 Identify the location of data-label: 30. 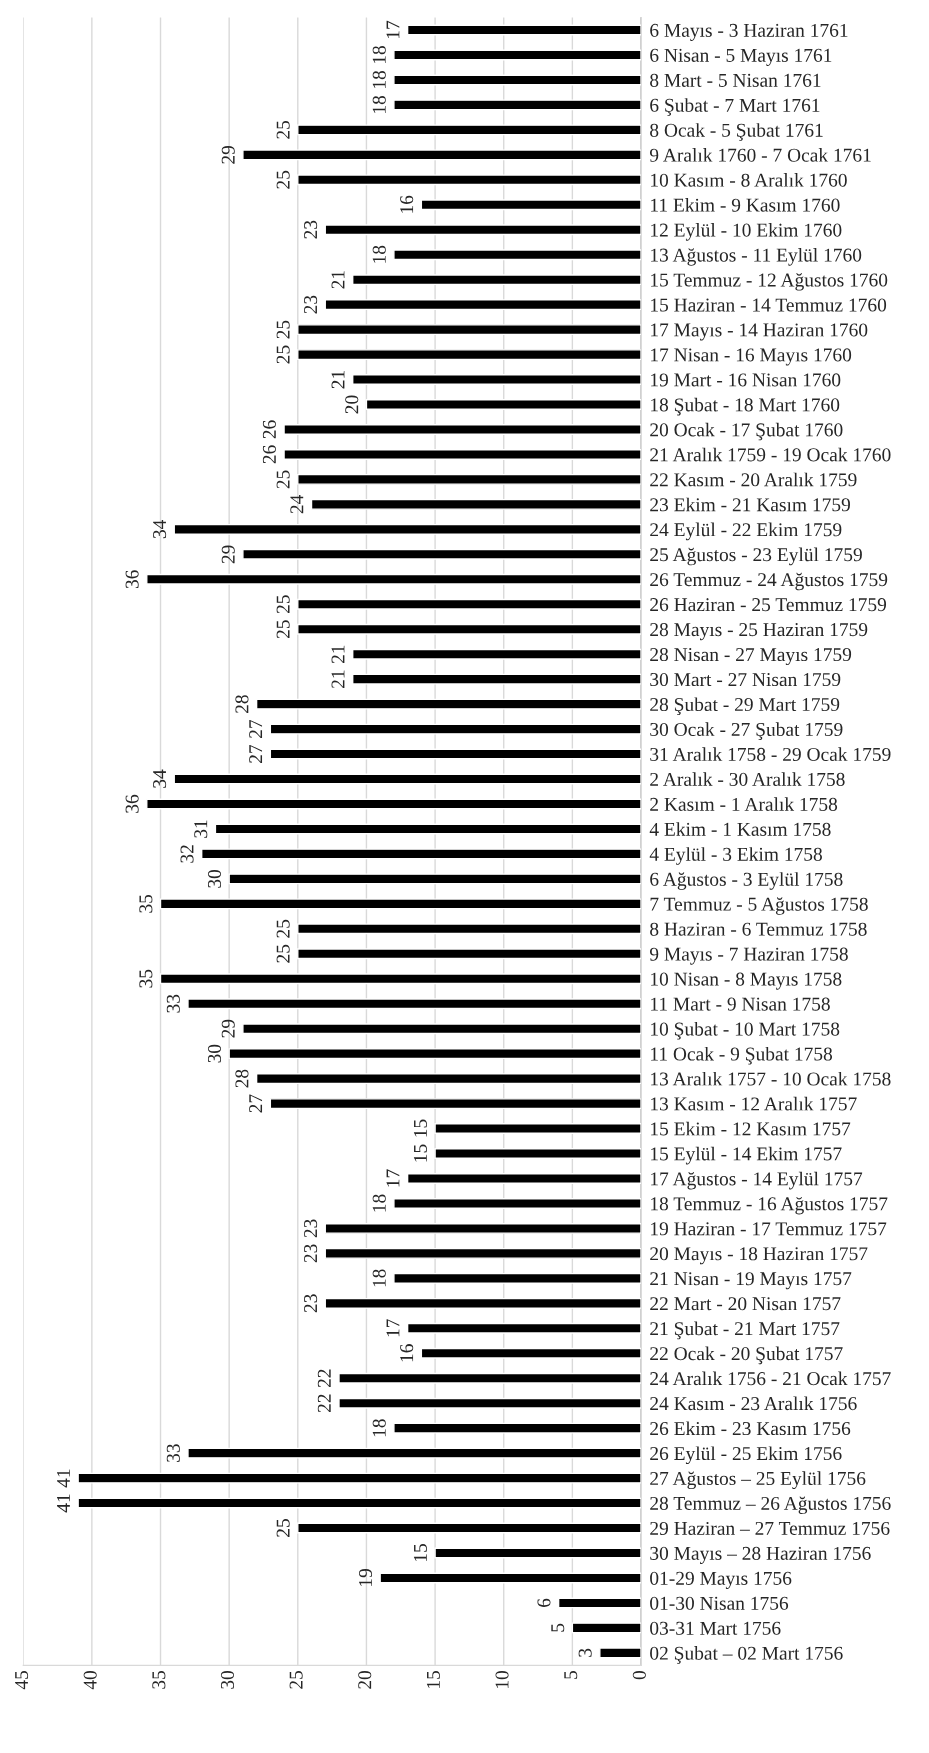
(214, 1053).